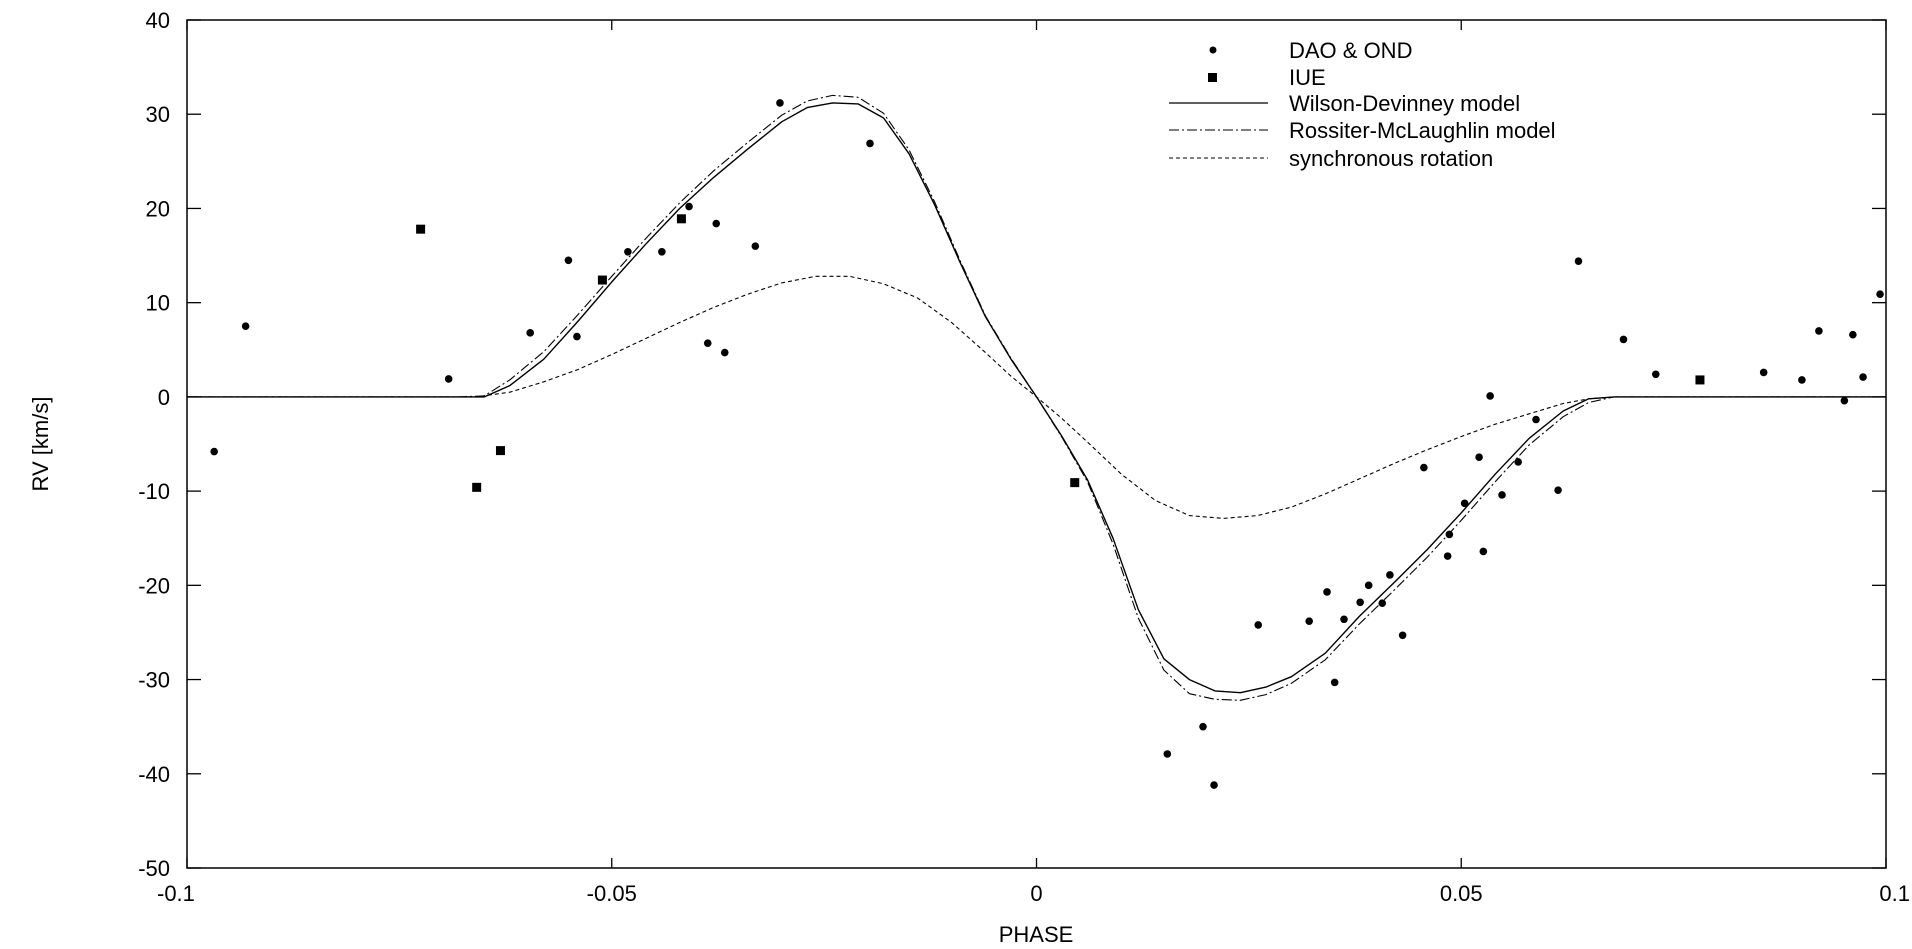 Image resolution: width=1912 pixels, height=949 pixels. Describe the element at coordinates (1422, 130) in the screenshot. I see `legend-label-rossiter-mclaughlin: Rossiter-McLaughlin model` at that location.